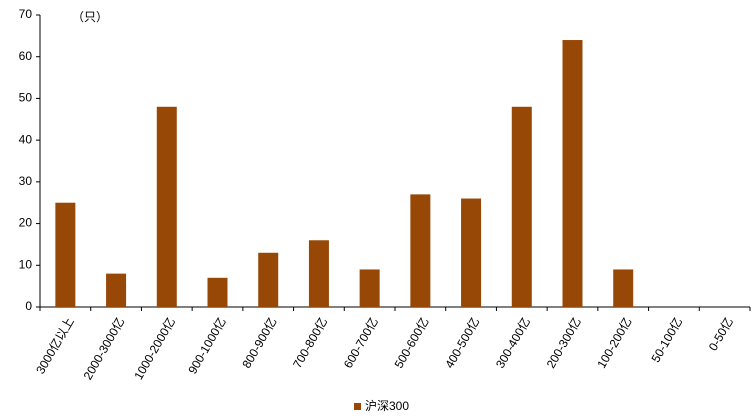 Image resolution: width=753 pixels, height=420 pixels. What do you see at coordinates (309, 343) in the screenshot?
I see `x-tick-label: 700-800亿` at bounding box center [309, 343].